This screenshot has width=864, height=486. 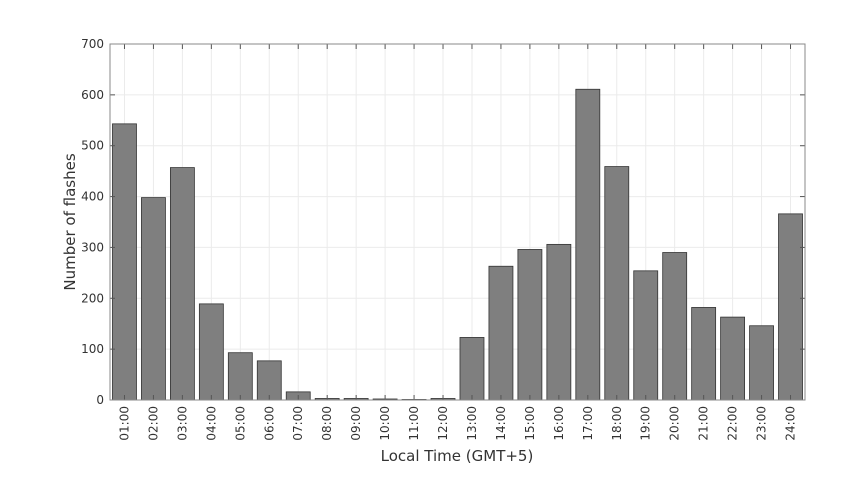 What do you see at coordinates (92, 197) in the screenshot?
I see `y-tick-label: 400` at bounding box center [92, 197].